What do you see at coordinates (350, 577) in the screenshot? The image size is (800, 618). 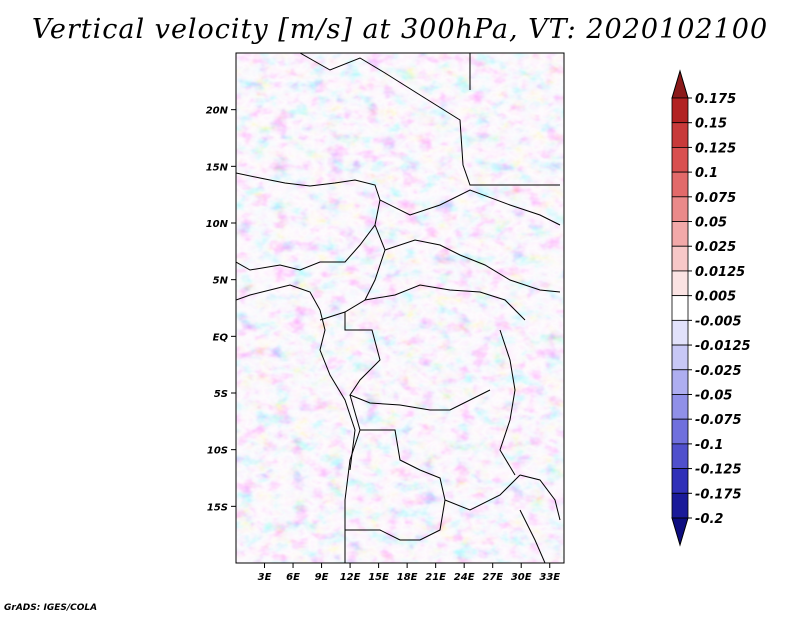 I see `x-tick-label: 12E` at bounding box center [350, 577].